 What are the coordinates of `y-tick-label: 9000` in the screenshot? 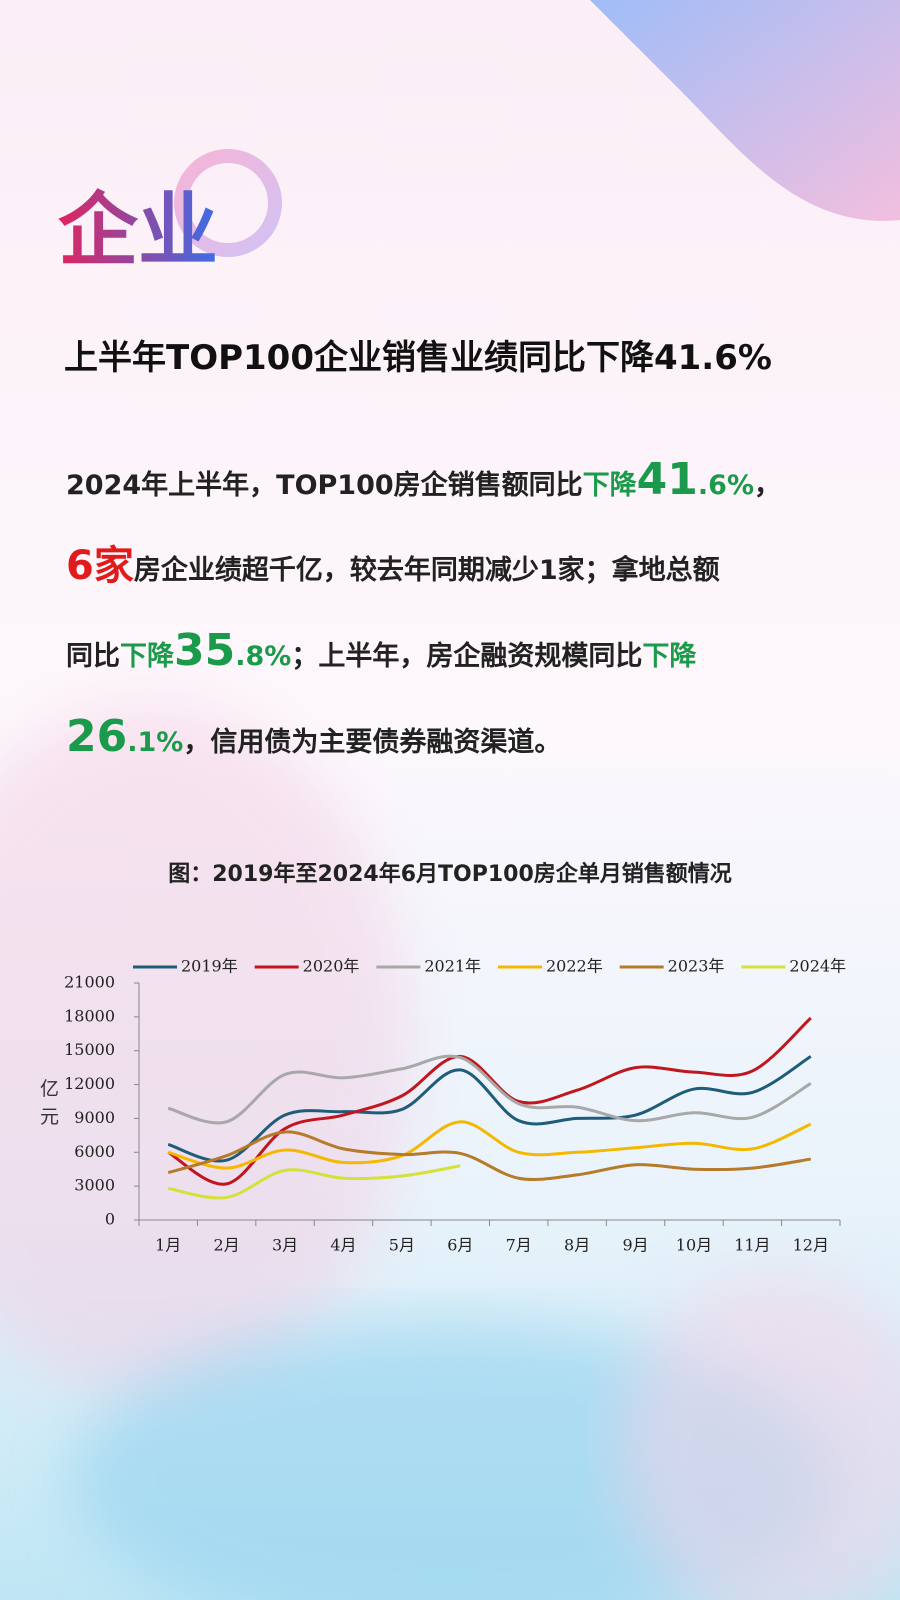 It's located at (94, 1117).